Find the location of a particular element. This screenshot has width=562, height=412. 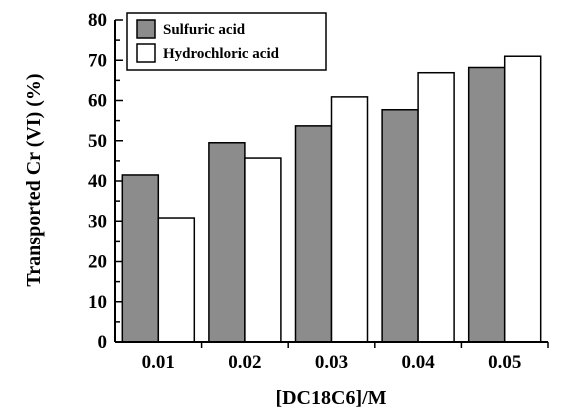

bar-sulfuric-0.04 is located at coordinates (400, 226).